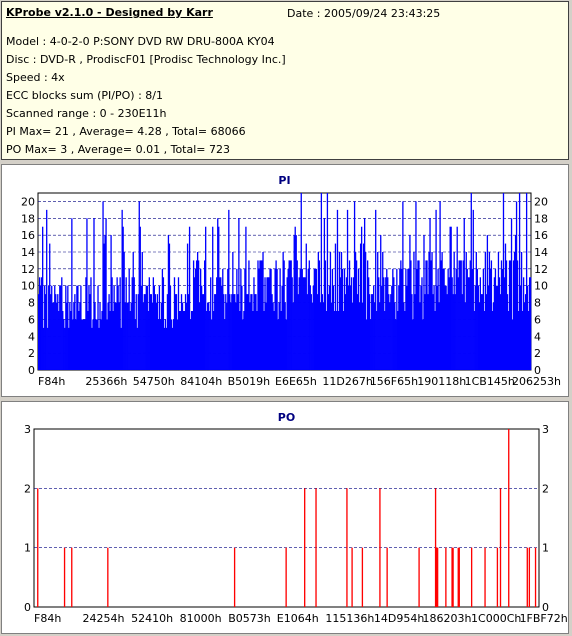 This screenshot has height=636, width=572. Describe the element at coordinates (349, 618) in the screenshot. I see `x-tick-label: 115136h` at that location.